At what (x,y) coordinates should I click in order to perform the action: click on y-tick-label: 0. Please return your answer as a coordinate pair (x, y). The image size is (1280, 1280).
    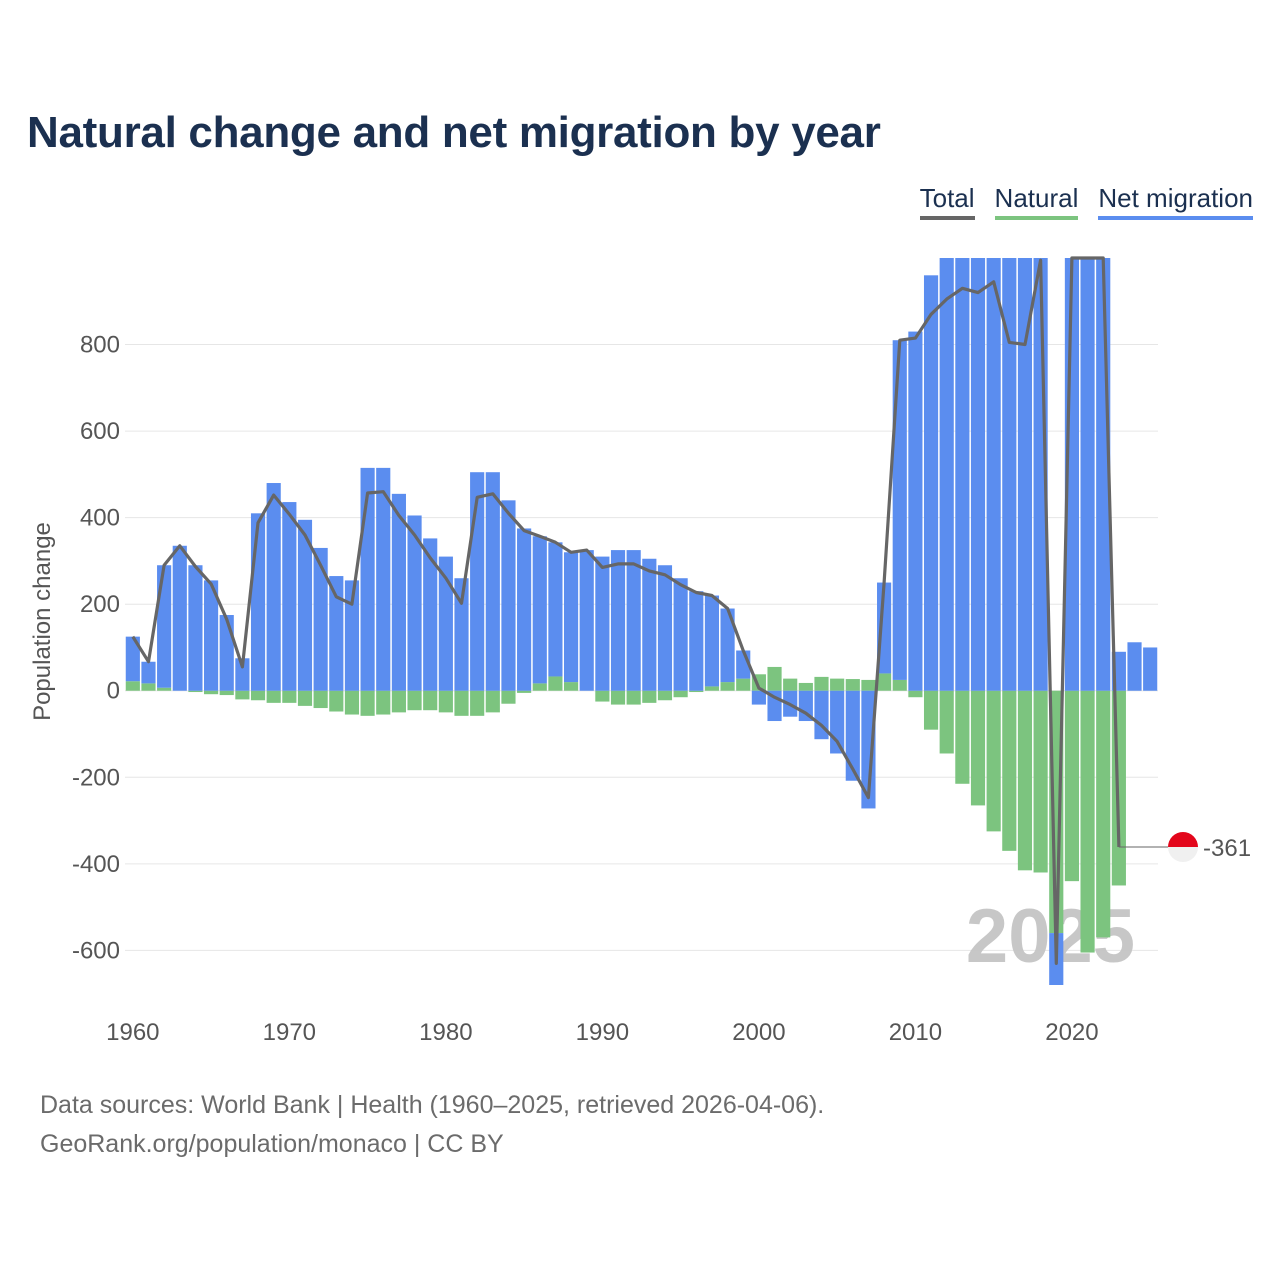
    Looking at the image, I should click on (113, 691).